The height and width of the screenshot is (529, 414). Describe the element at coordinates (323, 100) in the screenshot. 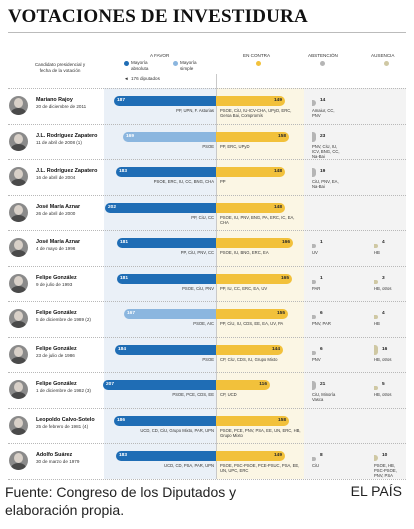

I see `abstencion-value: 14` at that location.